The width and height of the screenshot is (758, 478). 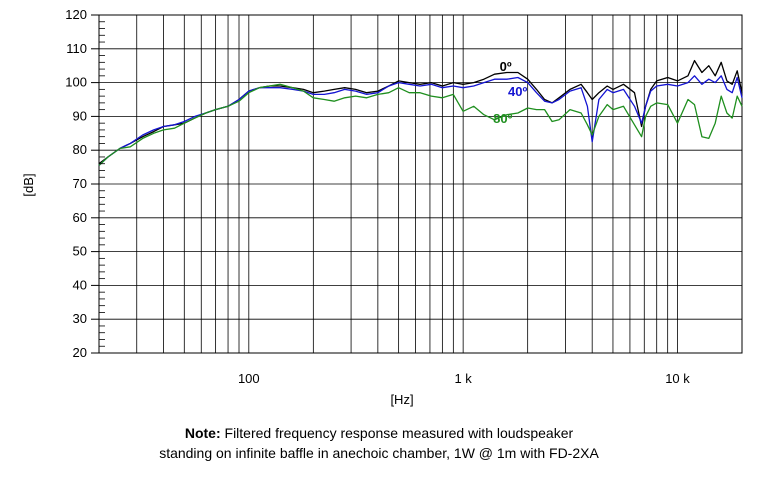 What do you see at coordinates (80, 149) in the screenshot?
I see `y-tick-label: 80` at bounding box center [80, 149].